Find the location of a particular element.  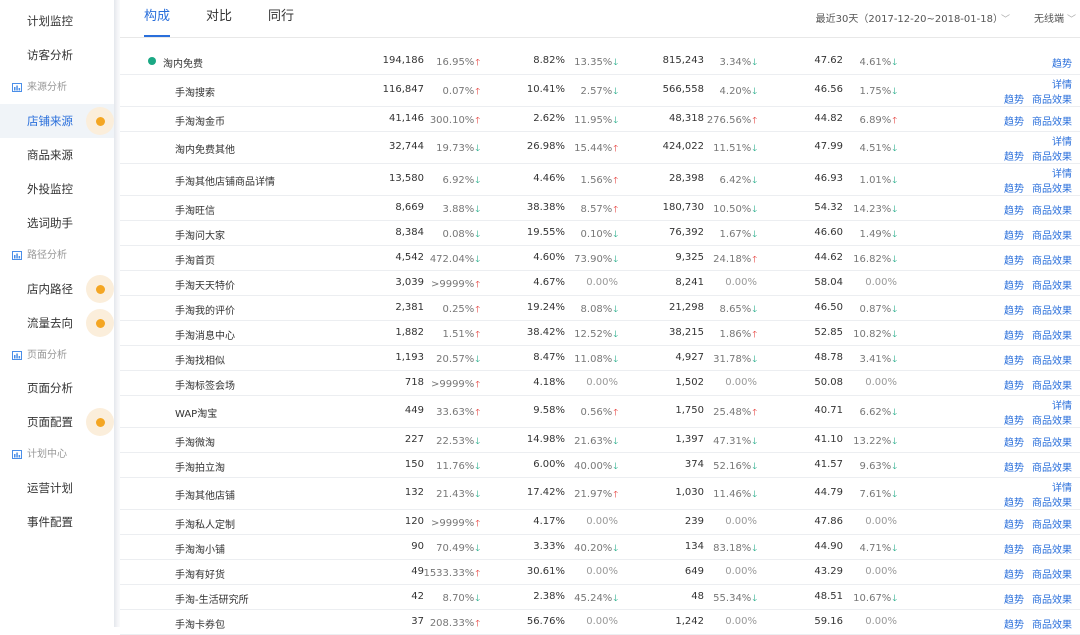

change-percent-value: 8.70% is located at coordinates (458, 598).